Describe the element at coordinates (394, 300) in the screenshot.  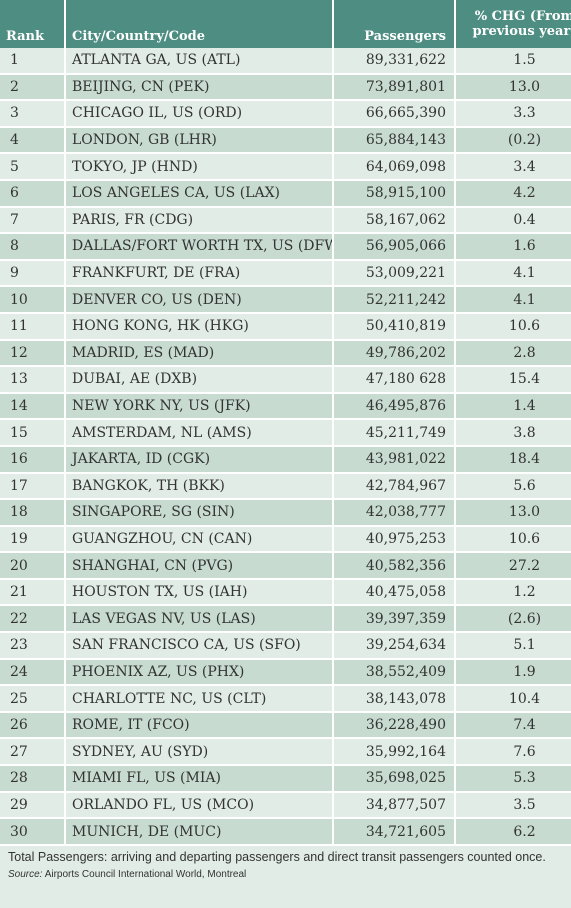
I see `cell-passengers: 52,211,242` at that location.